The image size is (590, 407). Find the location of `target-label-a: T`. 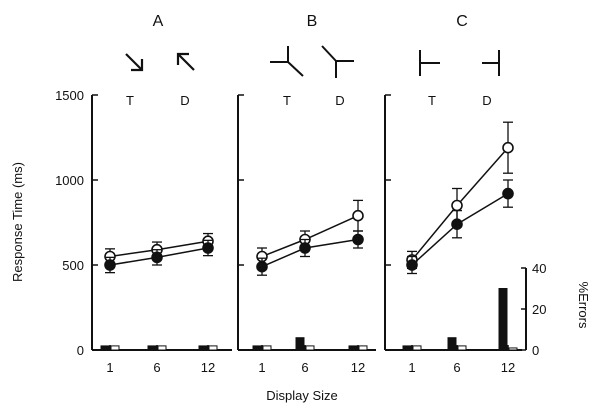

target-label-a: T is located at coordinates (130, 100).